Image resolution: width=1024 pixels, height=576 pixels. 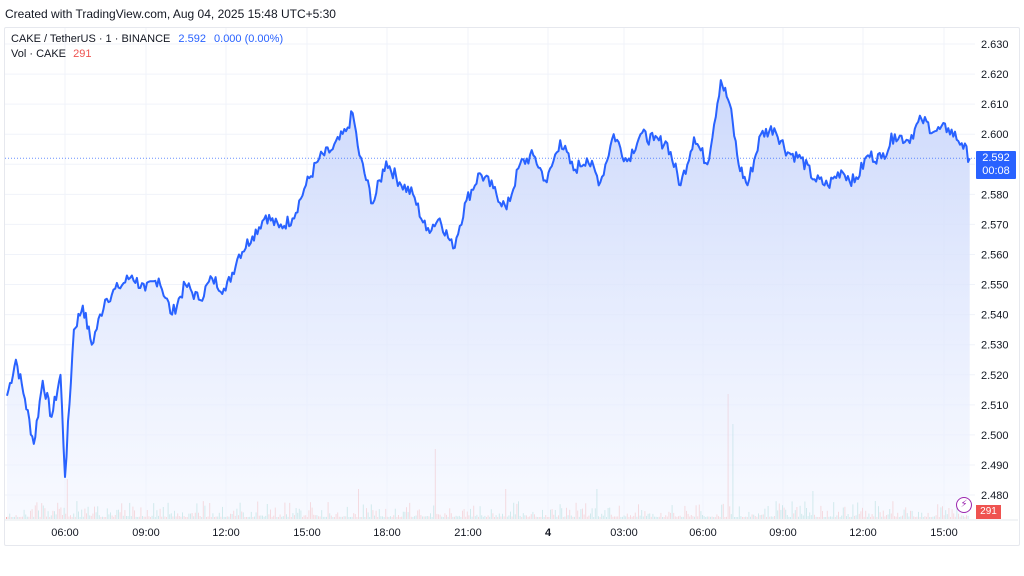 What do you see at coordinates (995, 496) in the screenshot?
I see `price-tick-label: 2.480` at bounding box center [995, 496].